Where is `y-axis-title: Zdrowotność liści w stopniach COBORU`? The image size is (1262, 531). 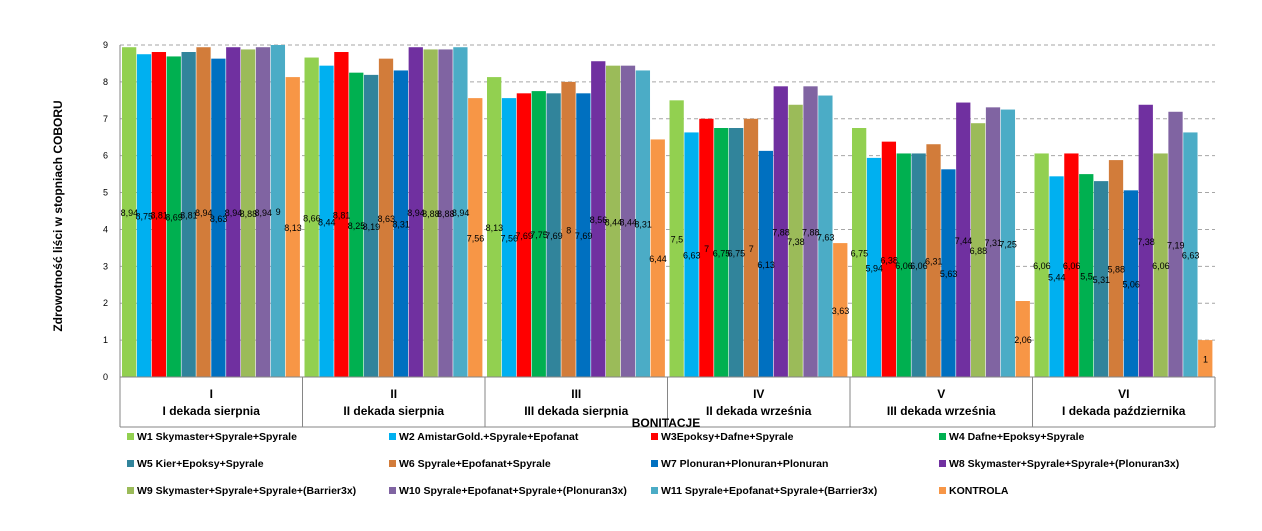
y-axis-title: Zdrowotność liści w stopniach COBORU is located at coordinates (58, 215).